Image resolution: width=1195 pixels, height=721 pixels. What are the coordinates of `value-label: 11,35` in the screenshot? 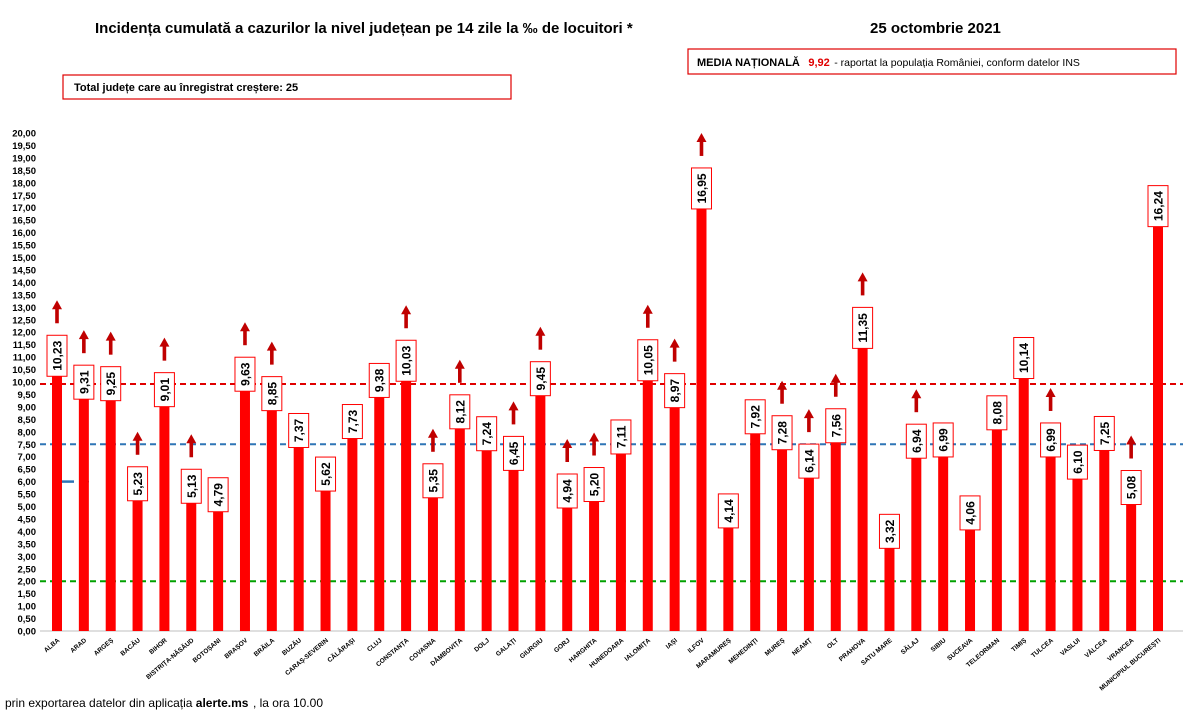 It's located at (863, 328).